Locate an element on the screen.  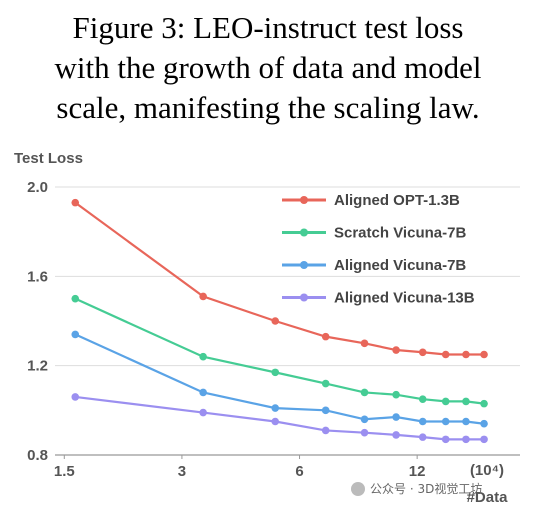
x-tick-label: 12 is located at coordinates (417, 471).